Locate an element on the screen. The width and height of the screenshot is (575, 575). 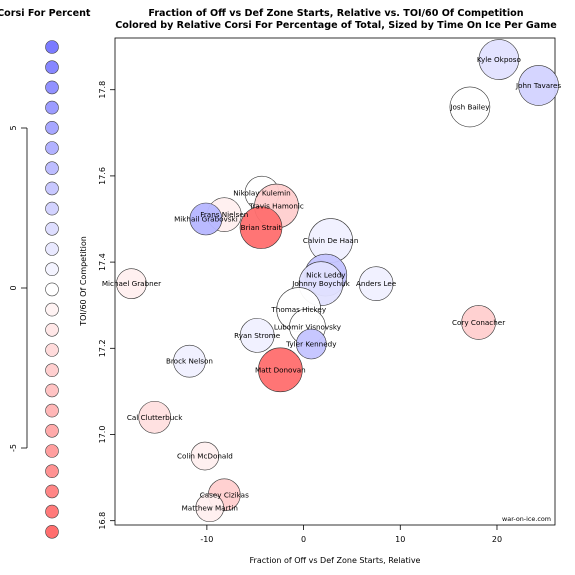
point-label: Kyle Okposo is located at coordinates (499, 59).